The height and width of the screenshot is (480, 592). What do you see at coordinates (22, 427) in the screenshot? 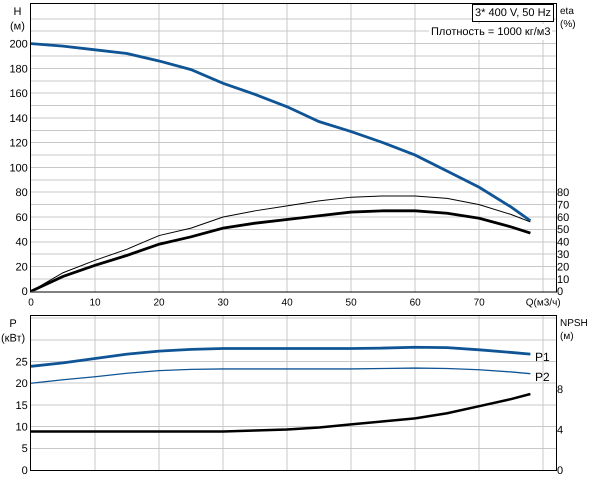
I see `y-tick-label: 10` at bounding box center [22, 427].